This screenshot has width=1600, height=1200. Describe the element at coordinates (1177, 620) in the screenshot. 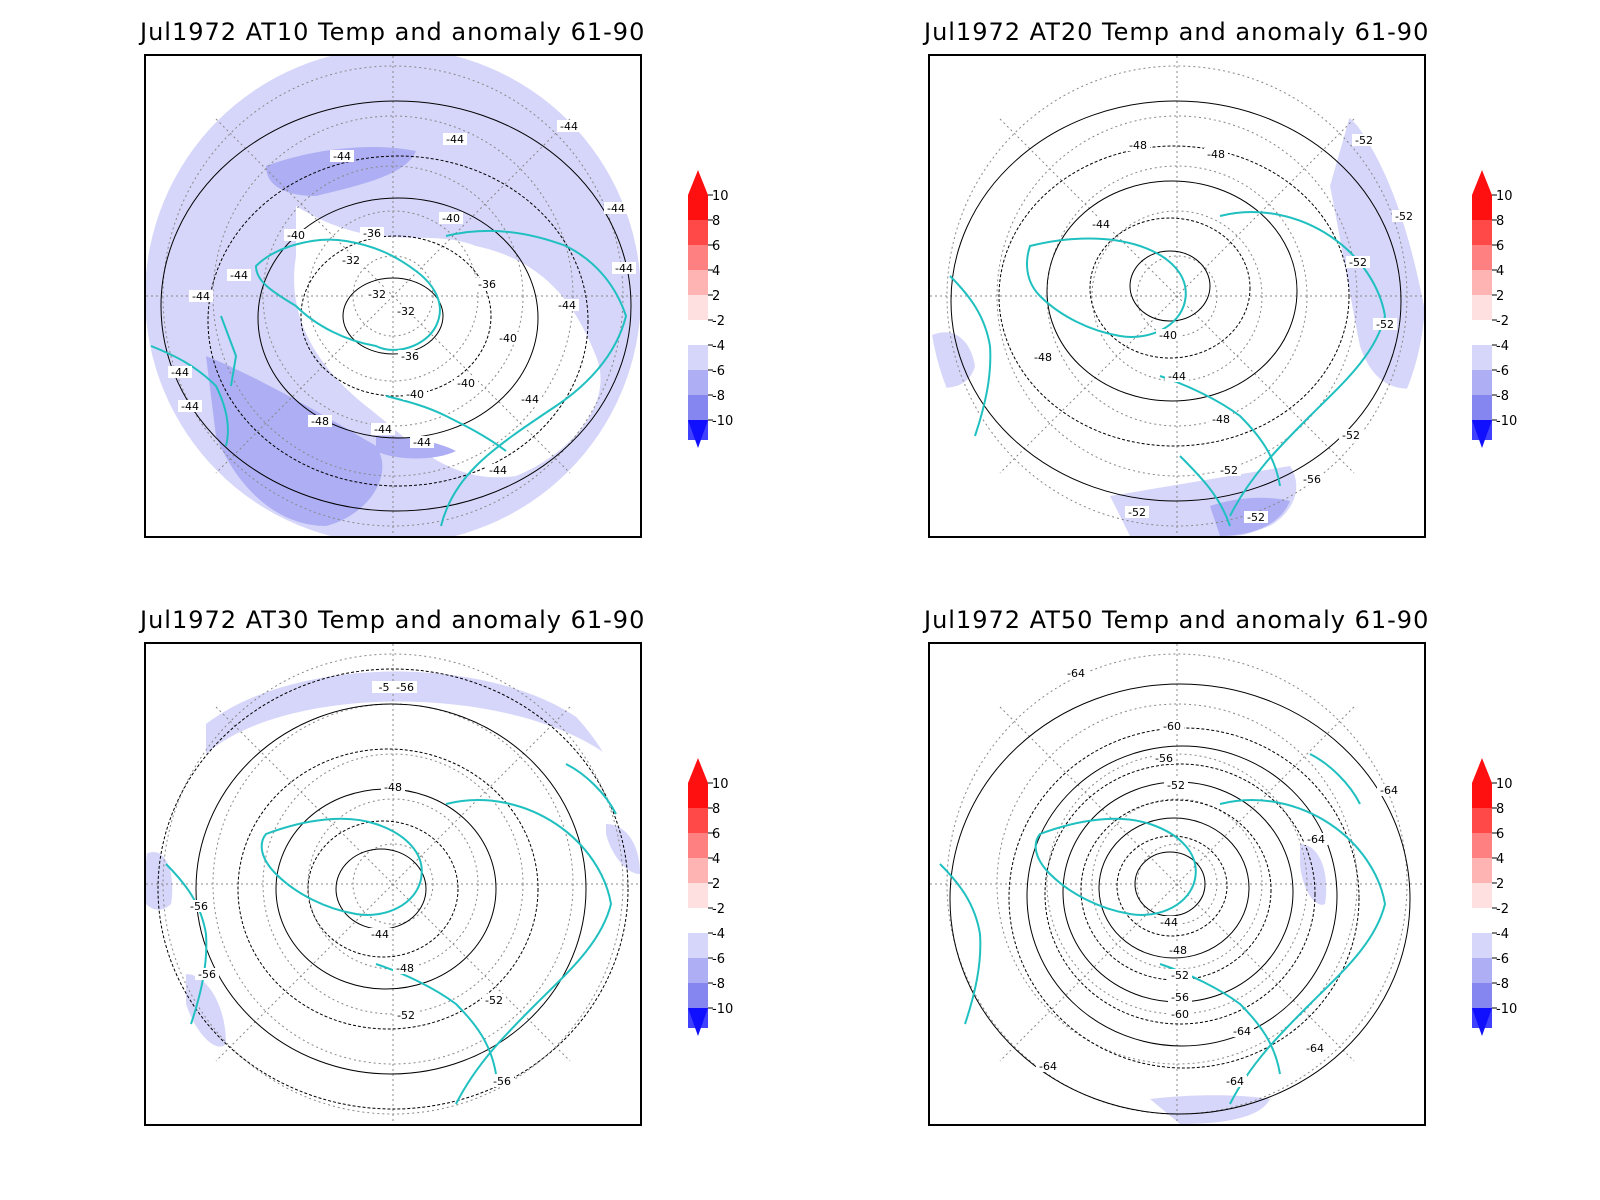

I see `panel-title: Jul1972 AT50 Temp and anomaly 61-90` at that location.